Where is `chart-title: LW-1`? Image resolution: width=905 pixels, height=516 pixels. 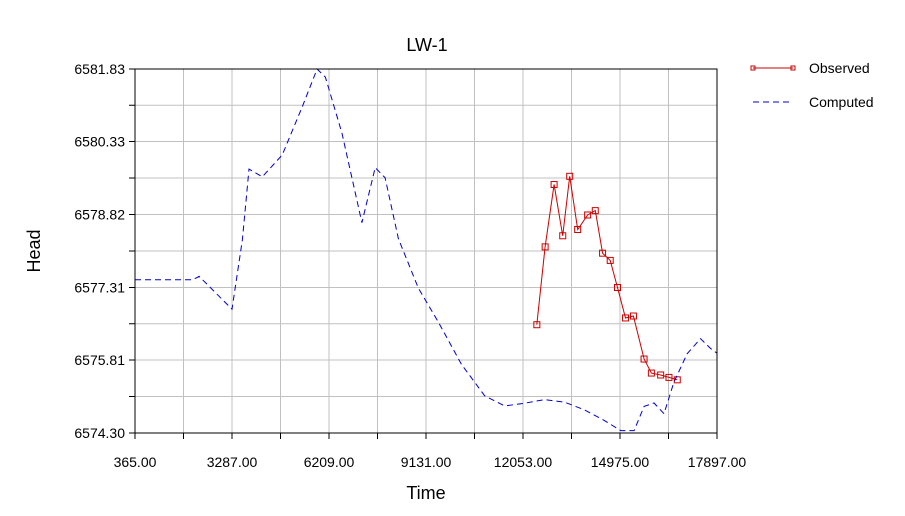
chart-title: LW-1 is located at coordinates (426, 45).